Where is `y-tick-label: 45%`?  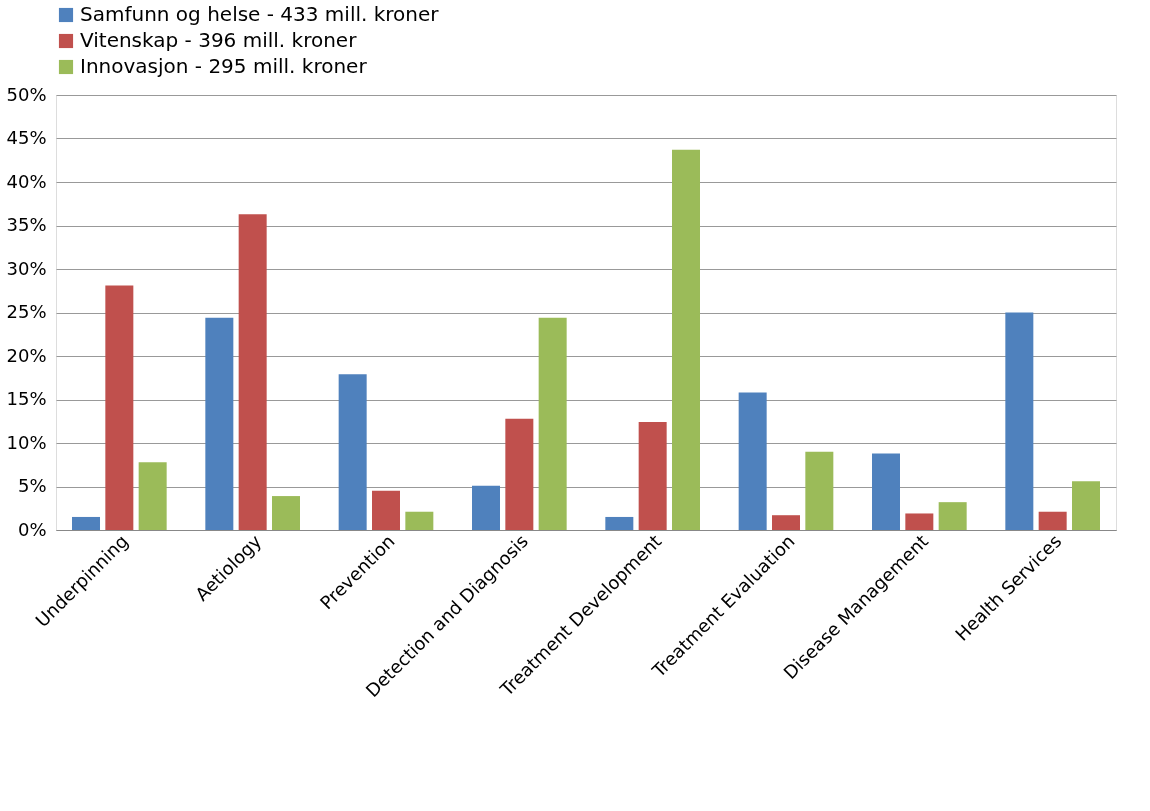
y-tick-label: 45% is located at coordinates (26, 137).